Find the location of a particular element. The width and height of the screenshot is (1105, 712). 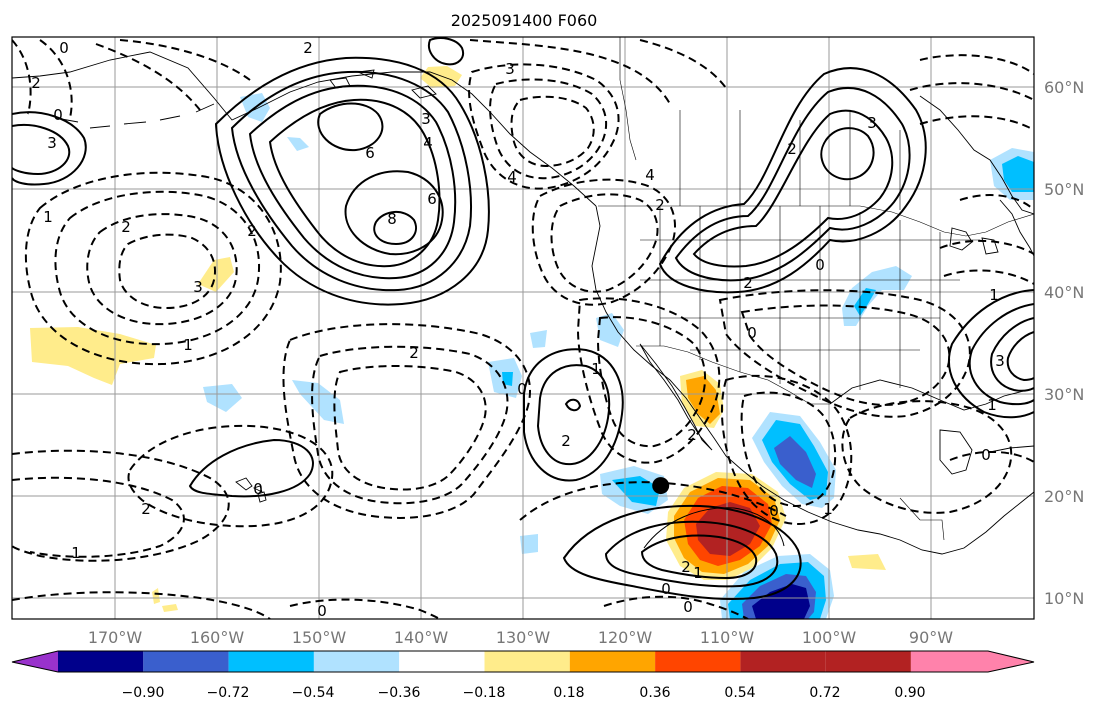

contour-neg-north-coast is located at coordinates (570, 72).